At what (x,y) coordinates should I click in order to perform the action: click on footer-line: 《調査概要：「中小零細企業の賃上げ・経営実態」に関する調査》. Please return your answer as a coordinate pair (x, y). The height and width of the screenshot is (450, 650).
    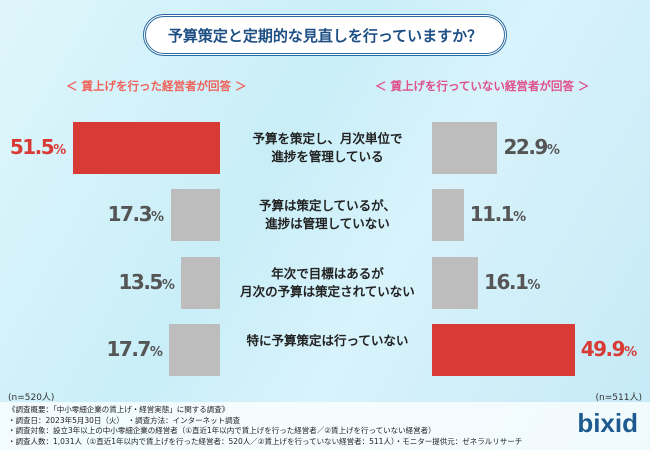
    Looking at the image, I should click on (119, 409).